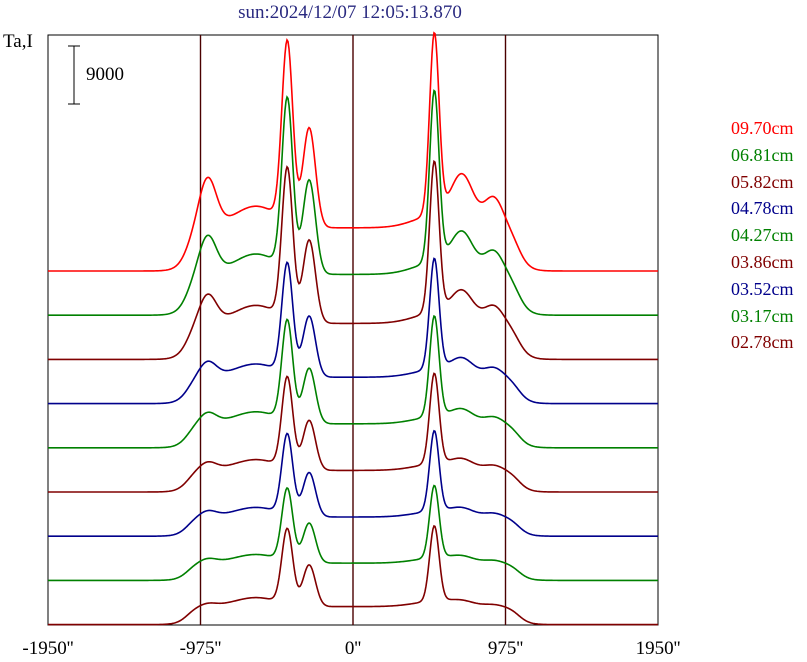  I want to click on legend-entry: 02.78cm, so click(762, 342).